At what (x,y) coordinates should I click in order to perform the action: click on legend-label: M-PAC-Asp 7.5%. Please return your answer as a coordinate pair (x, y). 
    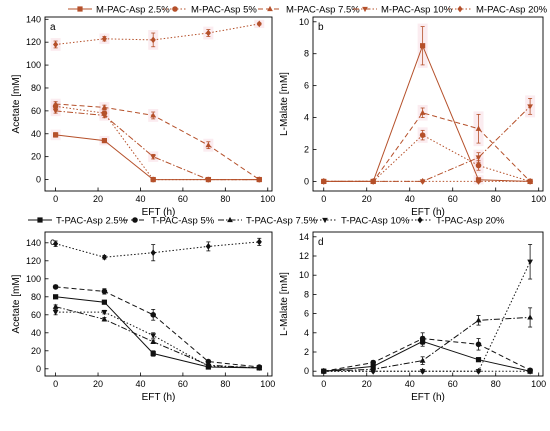
    Looking at the image, I should click on (323, 10).